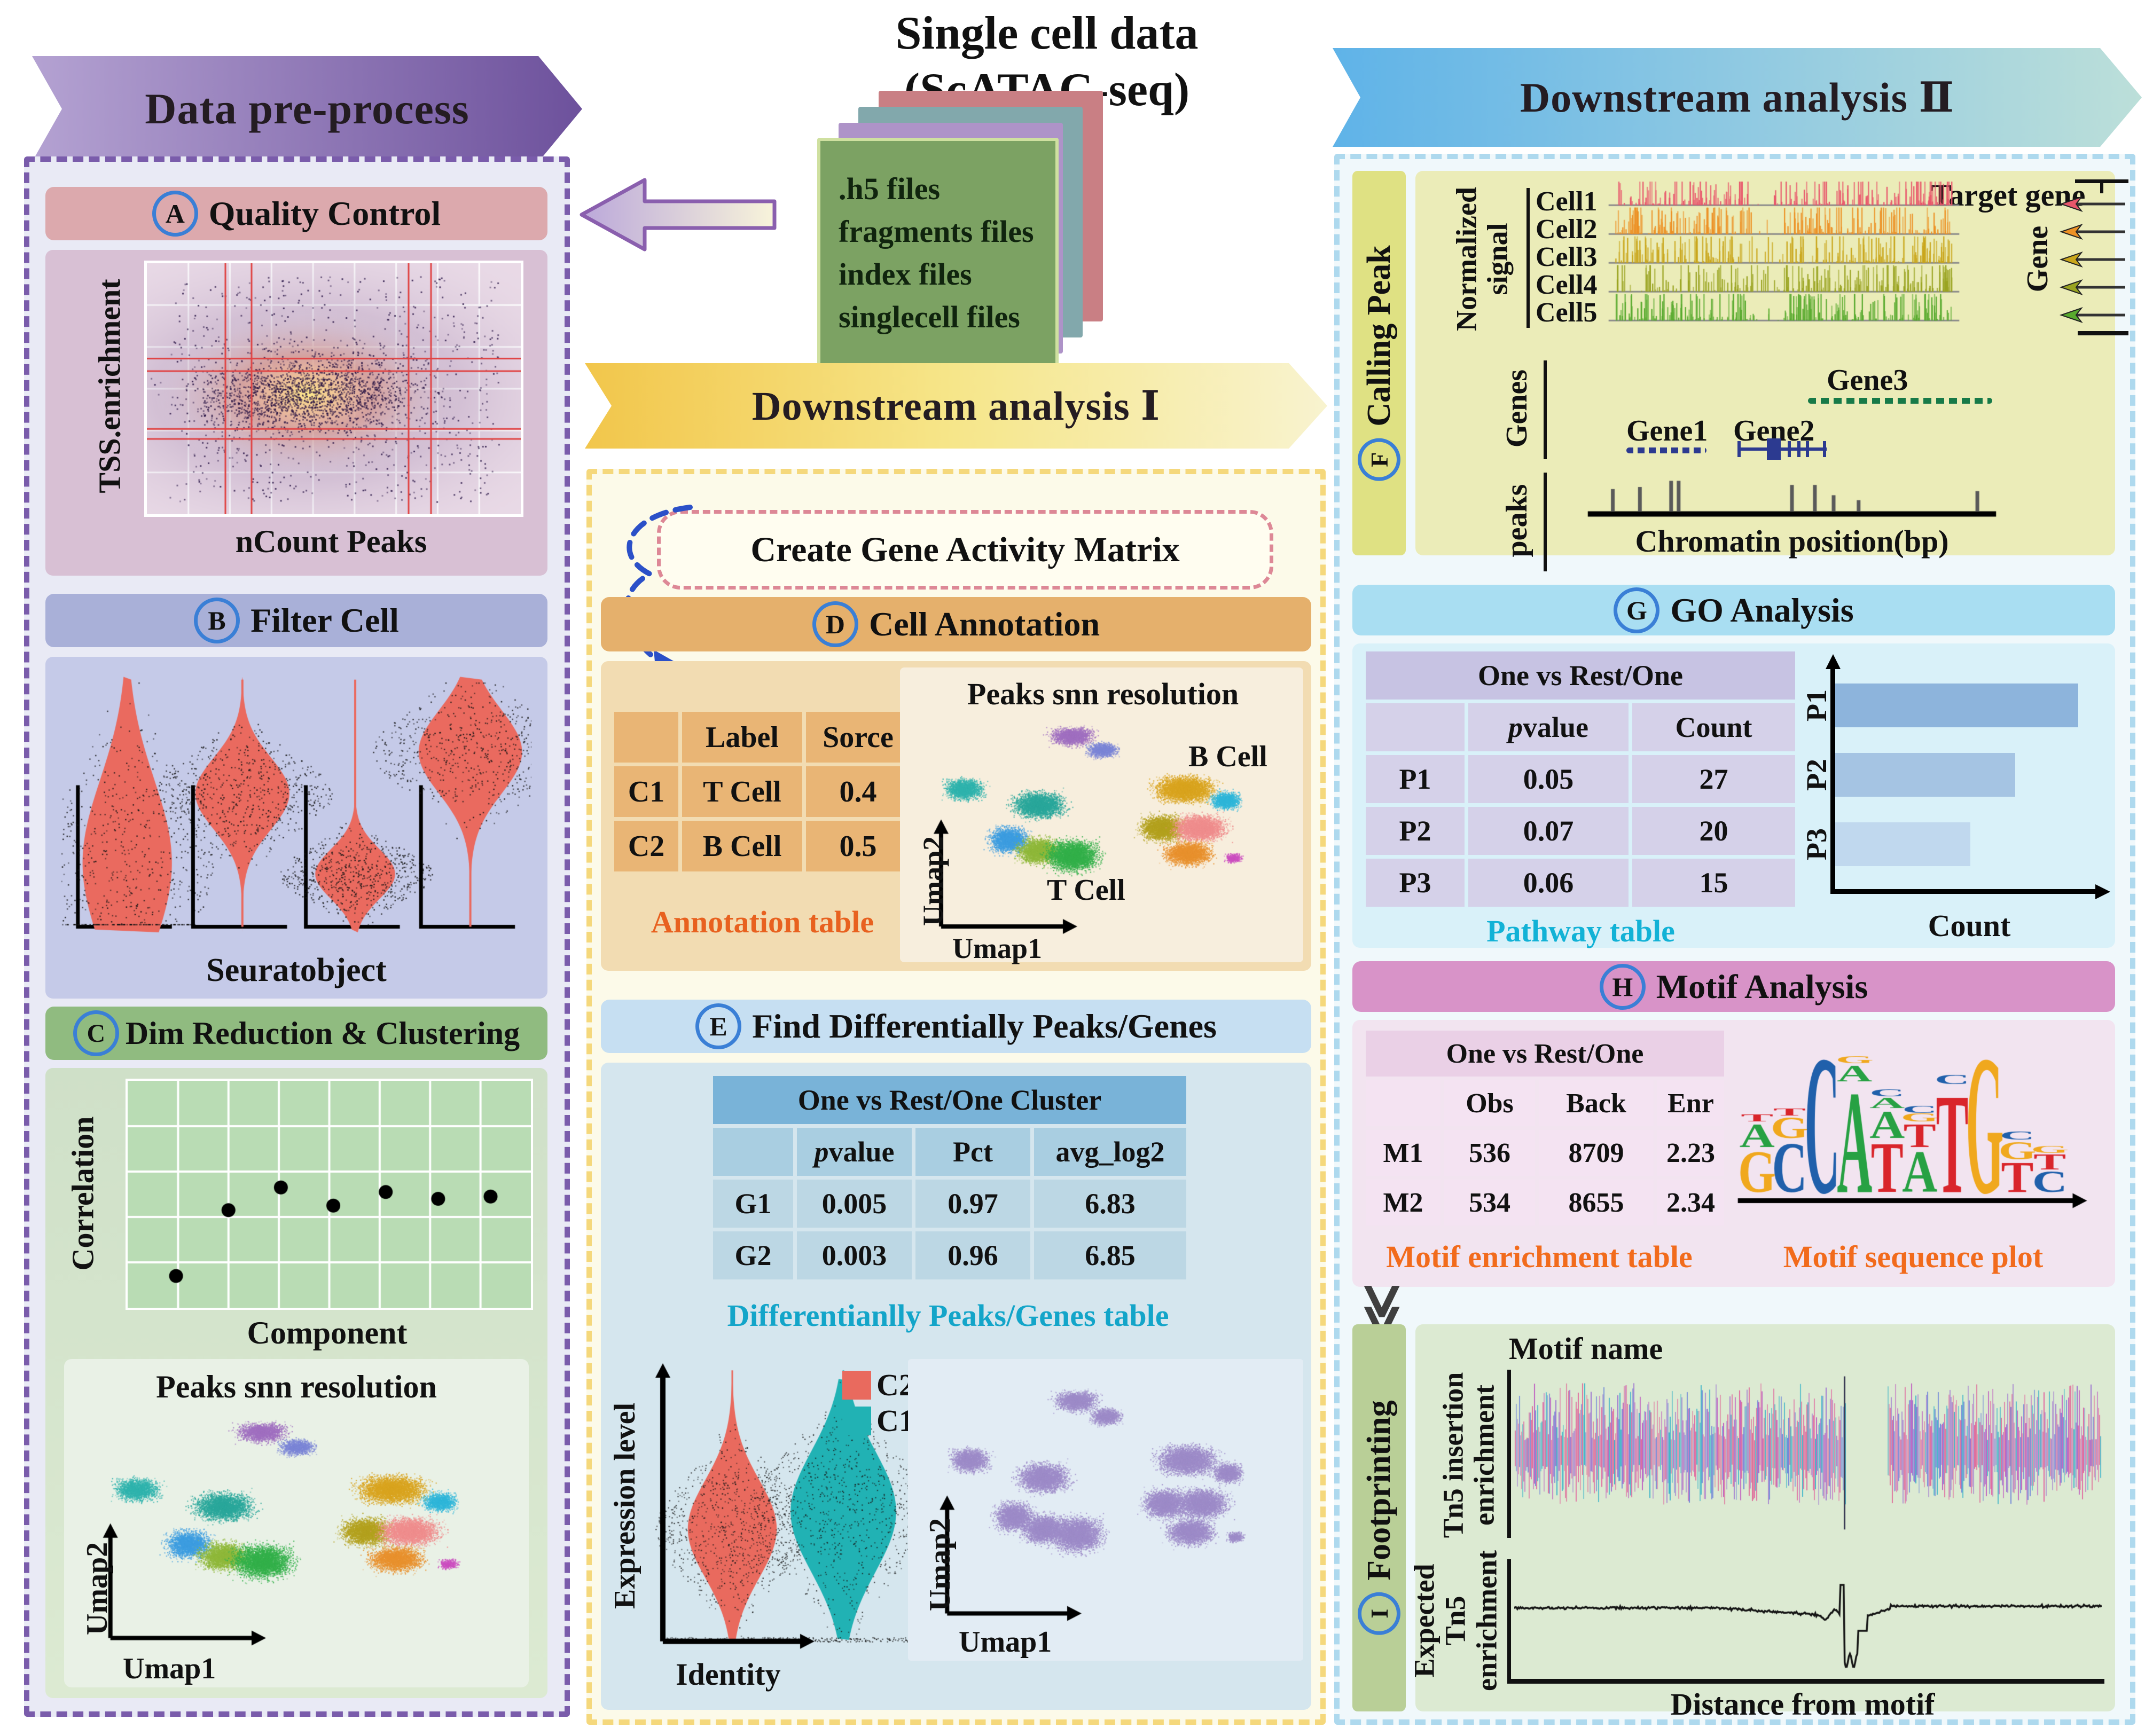 This screenshot has height=1736, width=2145. What do you see at coordinates (1623, 986) in the screenshot?
I see `section-h-badge: H` at bounding box center [1623, 986].